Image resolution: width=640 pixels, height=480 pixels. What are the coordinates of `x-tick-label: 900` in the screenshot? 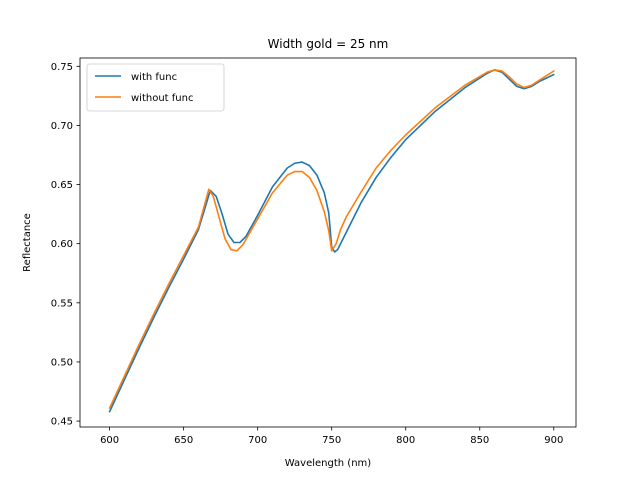 It's located at (553, 440).